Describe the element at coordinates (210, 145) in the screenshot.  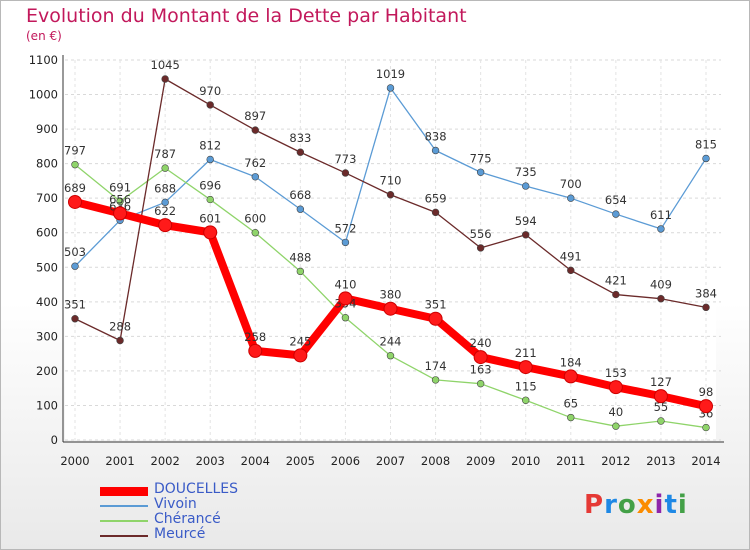
I see `data-label: 812` at that location.